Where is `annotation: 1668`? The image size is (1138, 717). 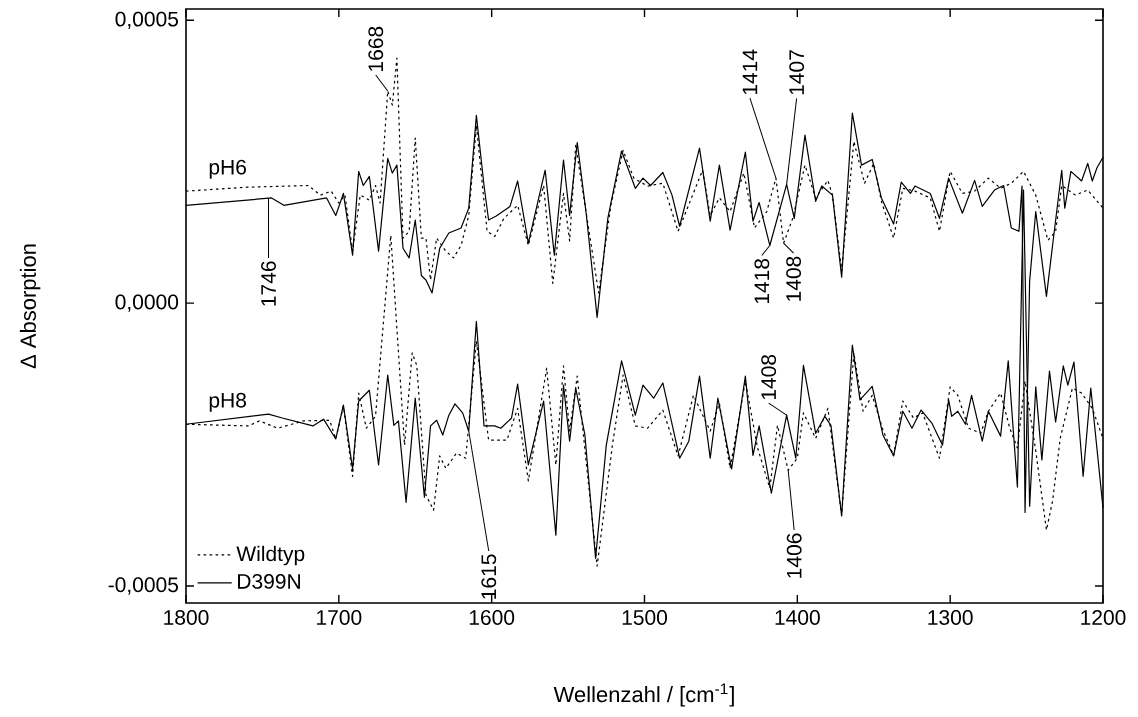
annotation: 1668 is located at coordinates (376, 48).